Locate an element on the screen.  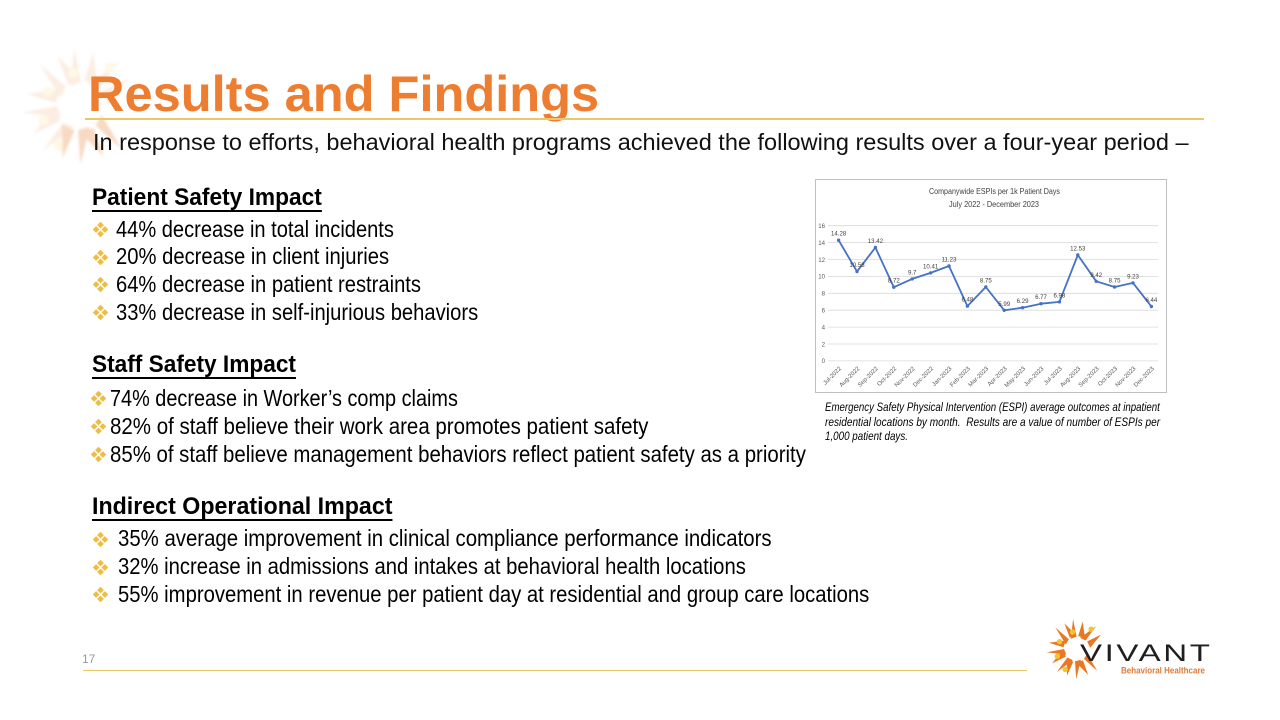
svg-text: 12 is located at coordinates (821, 260).